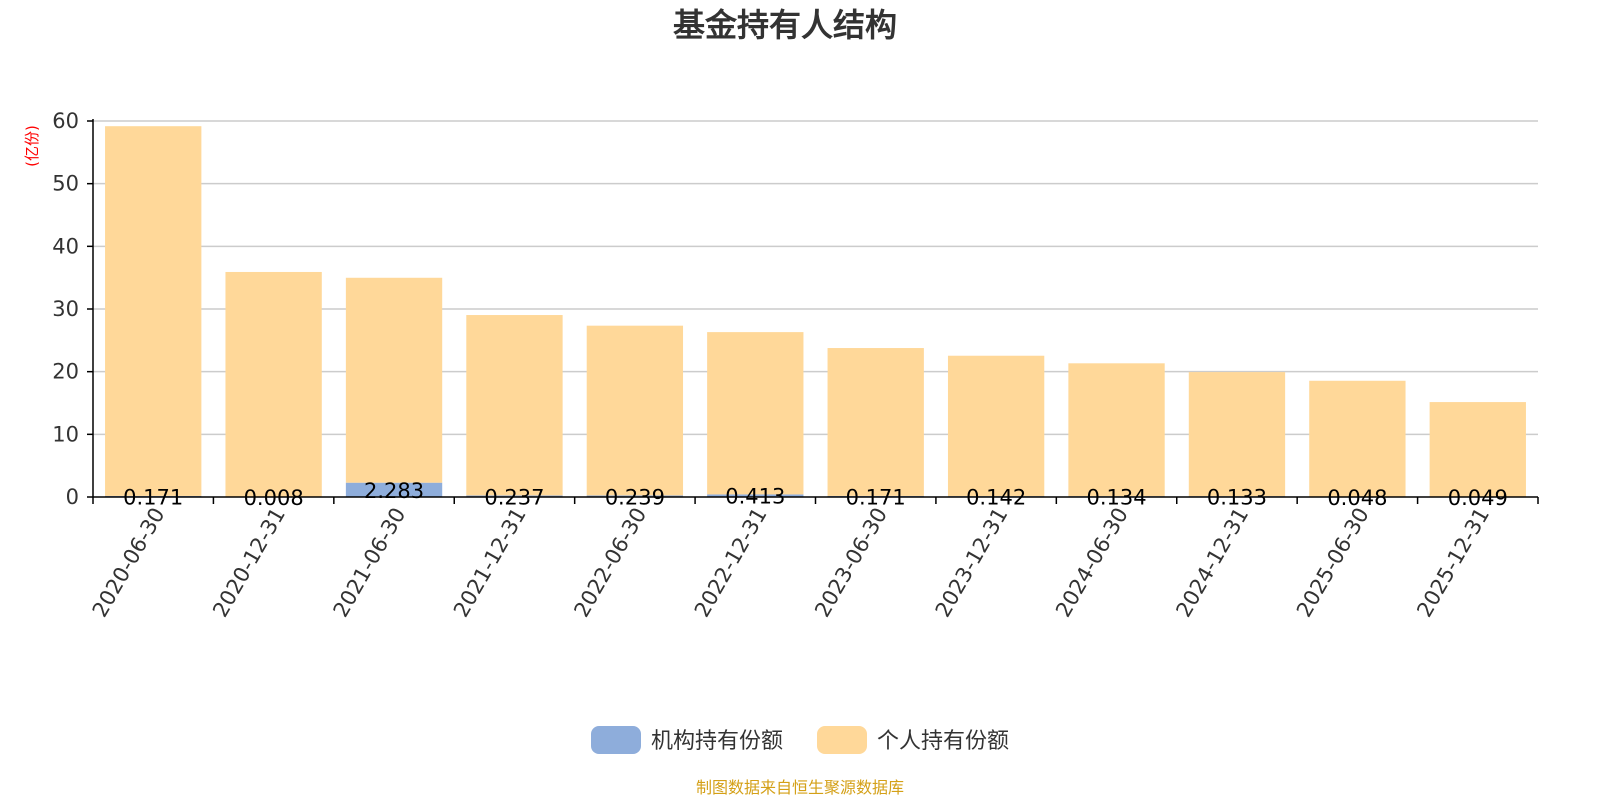 The image size is (1600, 800). What do you see at coordinates (785, 25) in the screenshot?
I see `chart-title: 基金持有人结构` at bounding box center [785, 25].